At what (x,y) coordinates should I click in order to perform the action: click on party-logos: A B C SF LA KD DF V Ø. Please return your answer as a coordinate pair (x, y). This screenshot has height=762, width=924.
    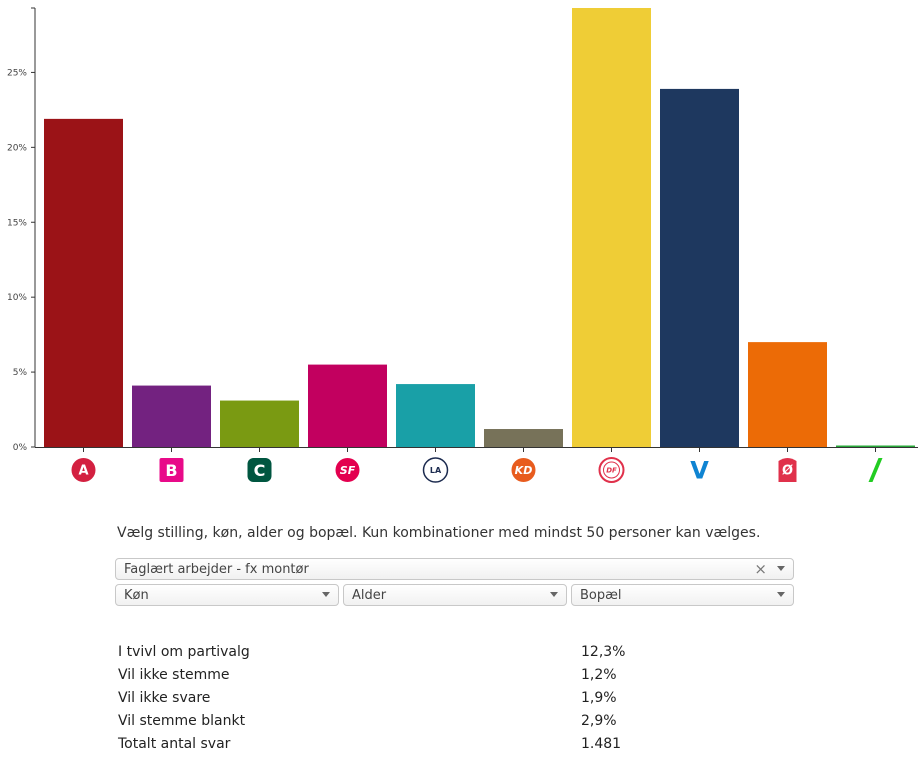
    Looking at the image, I should click on (477, 471).